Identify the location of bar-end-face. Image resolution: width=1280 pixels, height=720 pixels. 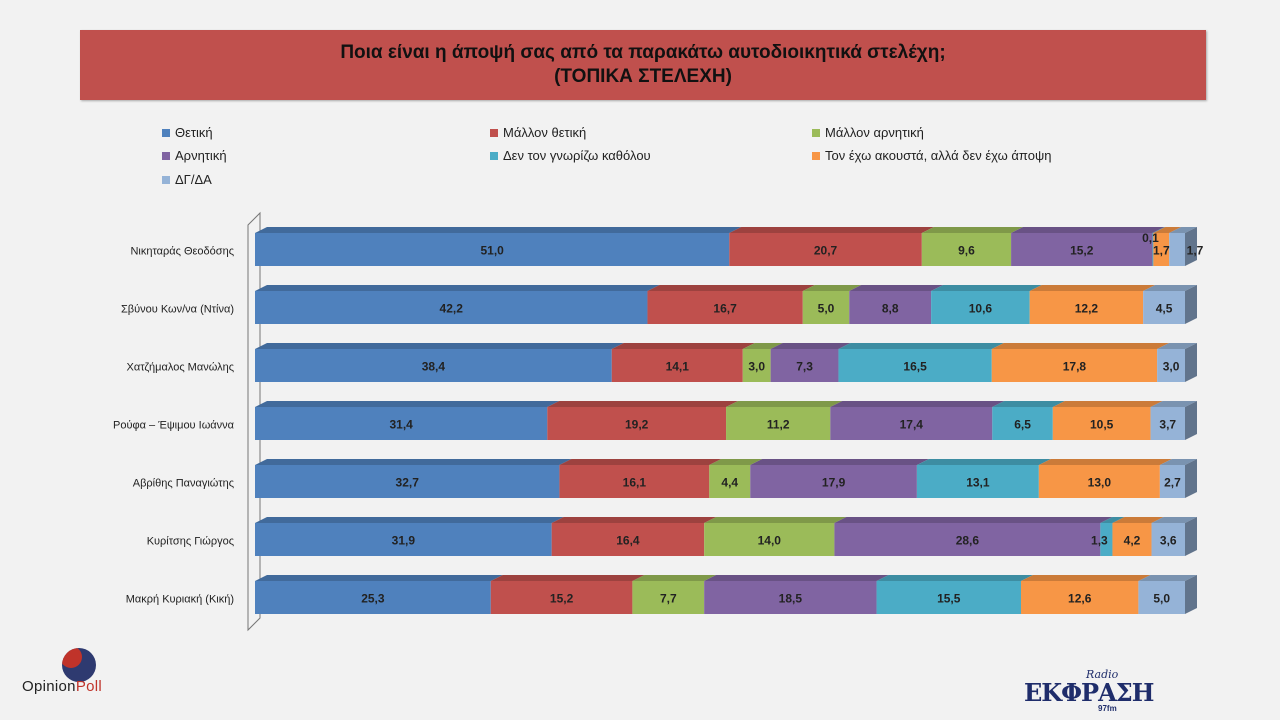
(1191, 536).